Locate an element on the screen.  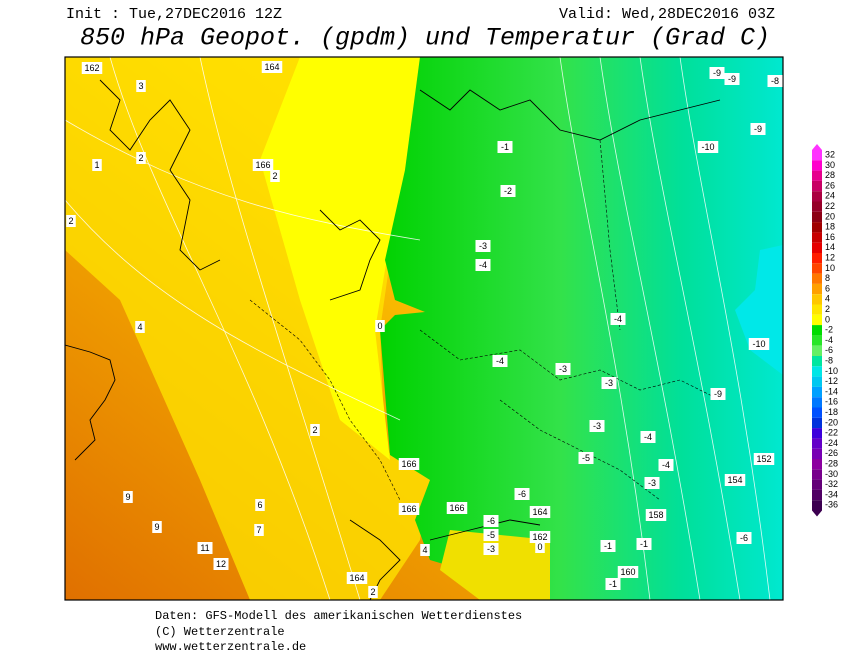
colorbar-label: 14 is located at coordinates (830, 247).